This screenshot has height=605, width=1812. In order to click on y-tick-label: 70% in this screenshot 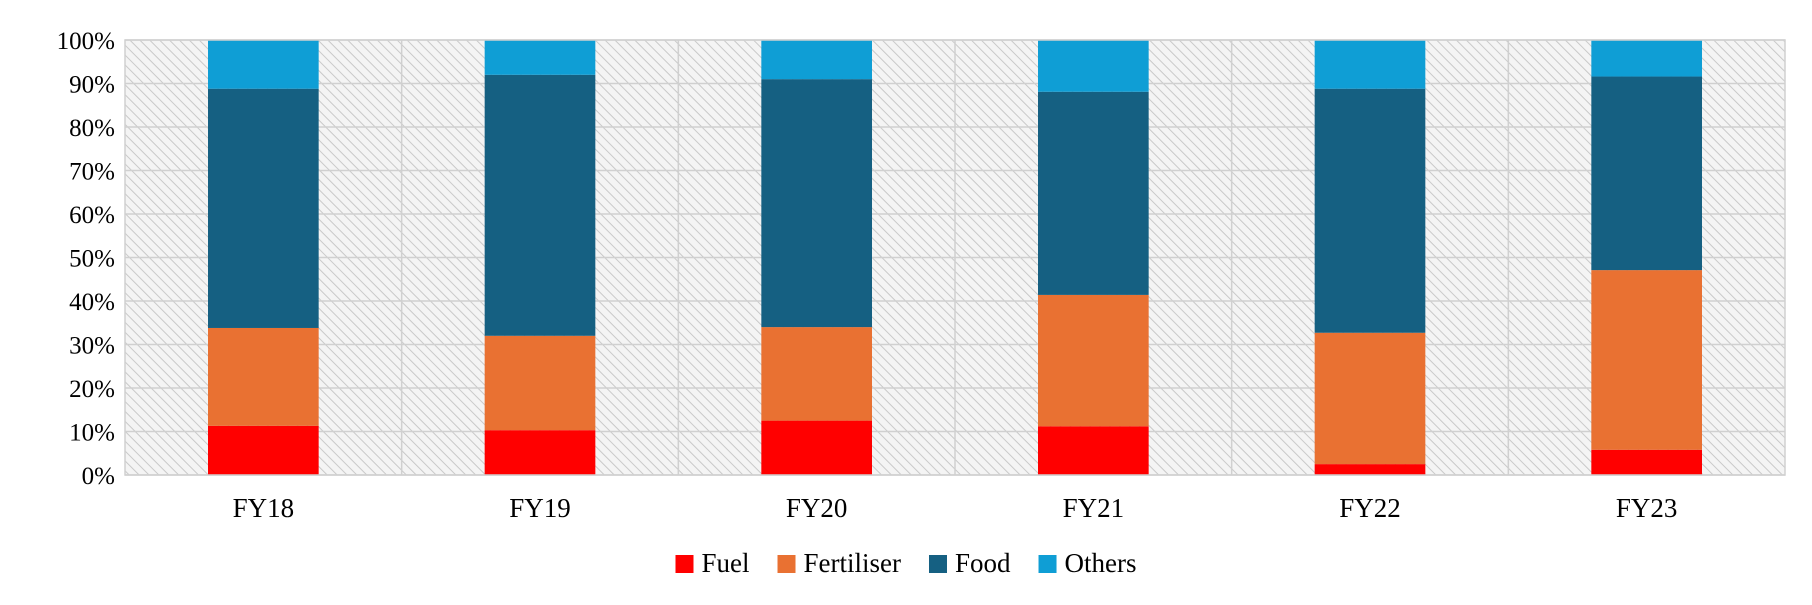, I will do `click(92, 172)`.